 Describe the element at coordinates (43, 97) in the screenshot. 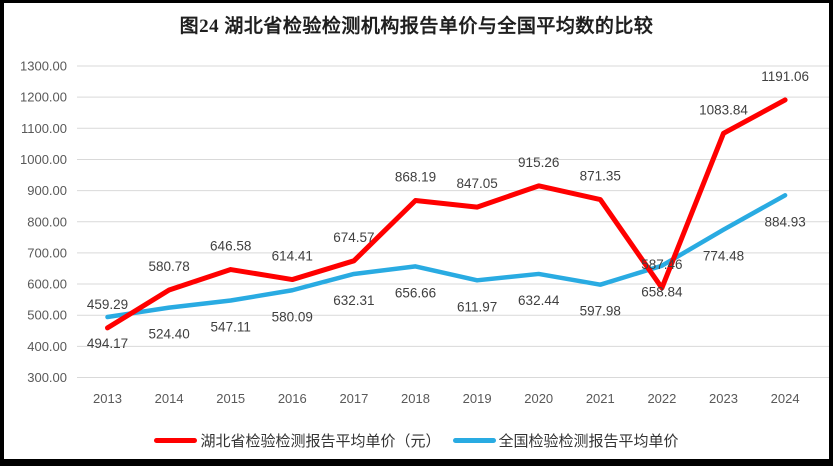

I see `y-tick-label: 1200.00` at that location.